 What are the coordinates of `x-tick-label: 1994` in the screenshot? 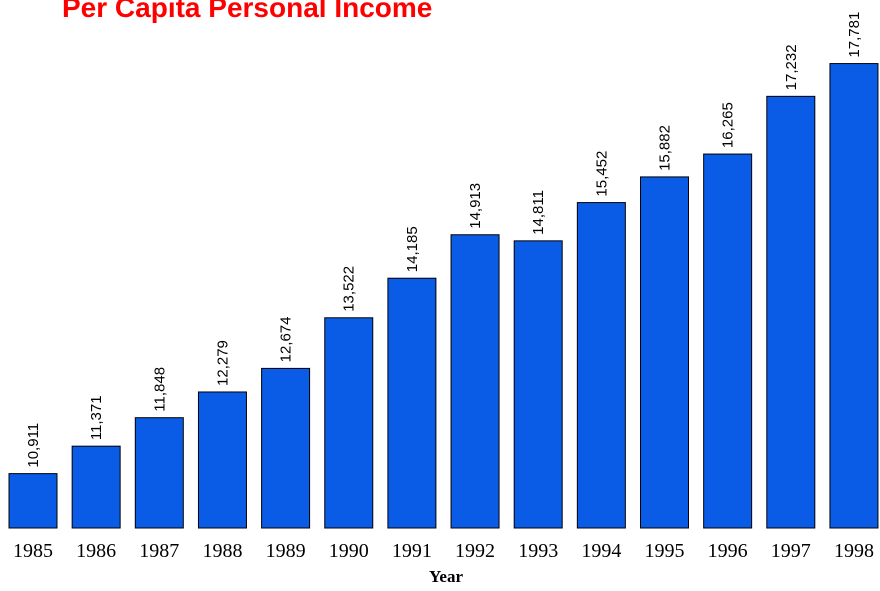 It's located at (601, 551).